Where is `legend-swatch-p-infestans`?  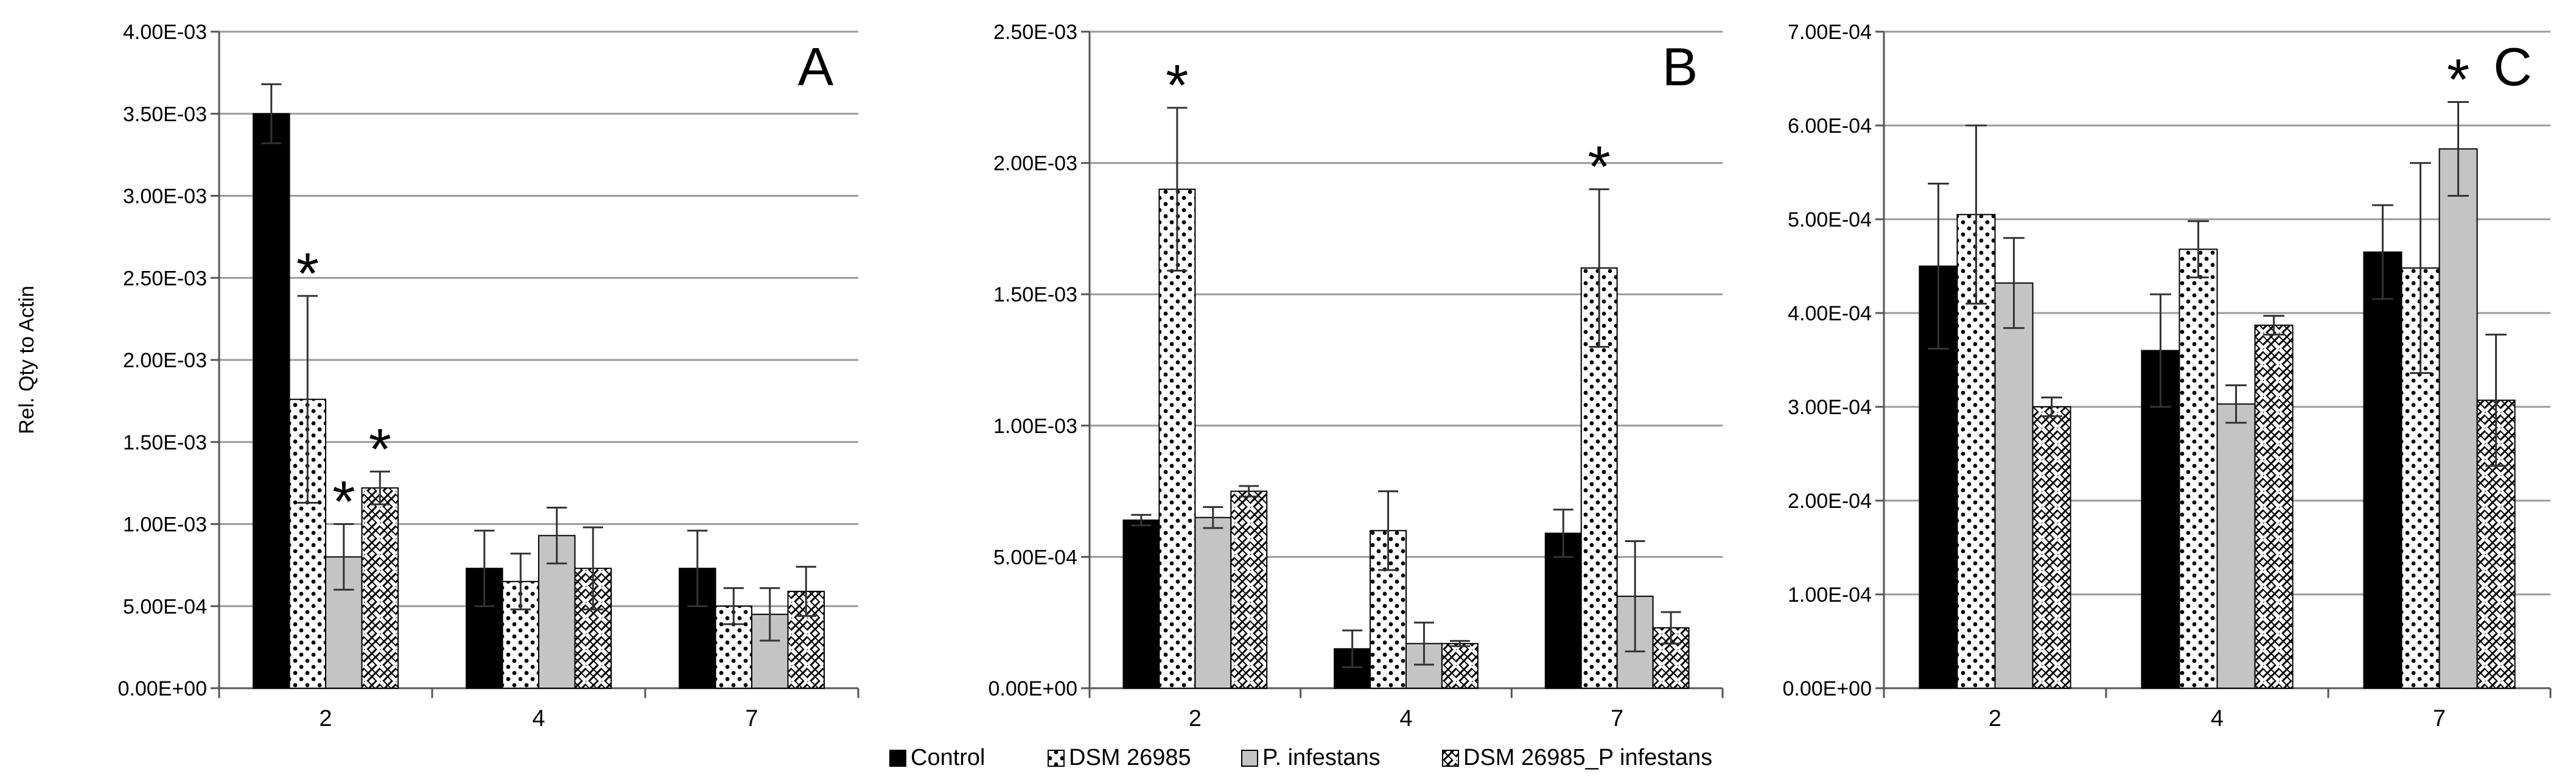 legend-swatch-p-infestans is located at coordinates (1249, 758).